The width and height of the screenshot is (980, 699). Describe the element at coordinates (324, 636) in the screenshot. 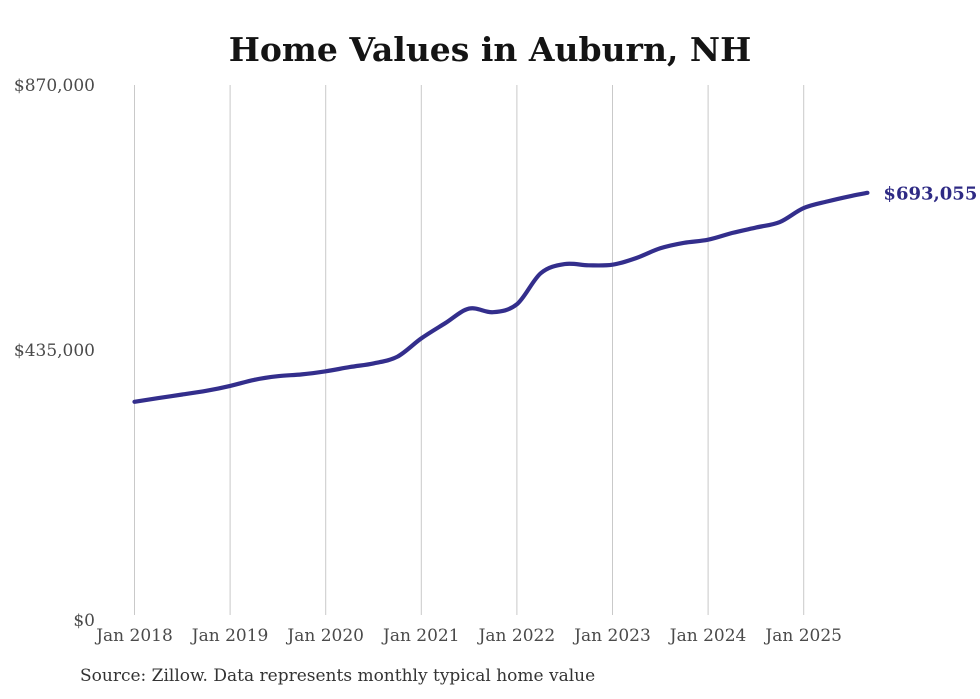

I see `x-axis-tick-label: Jan 2020` at that location.